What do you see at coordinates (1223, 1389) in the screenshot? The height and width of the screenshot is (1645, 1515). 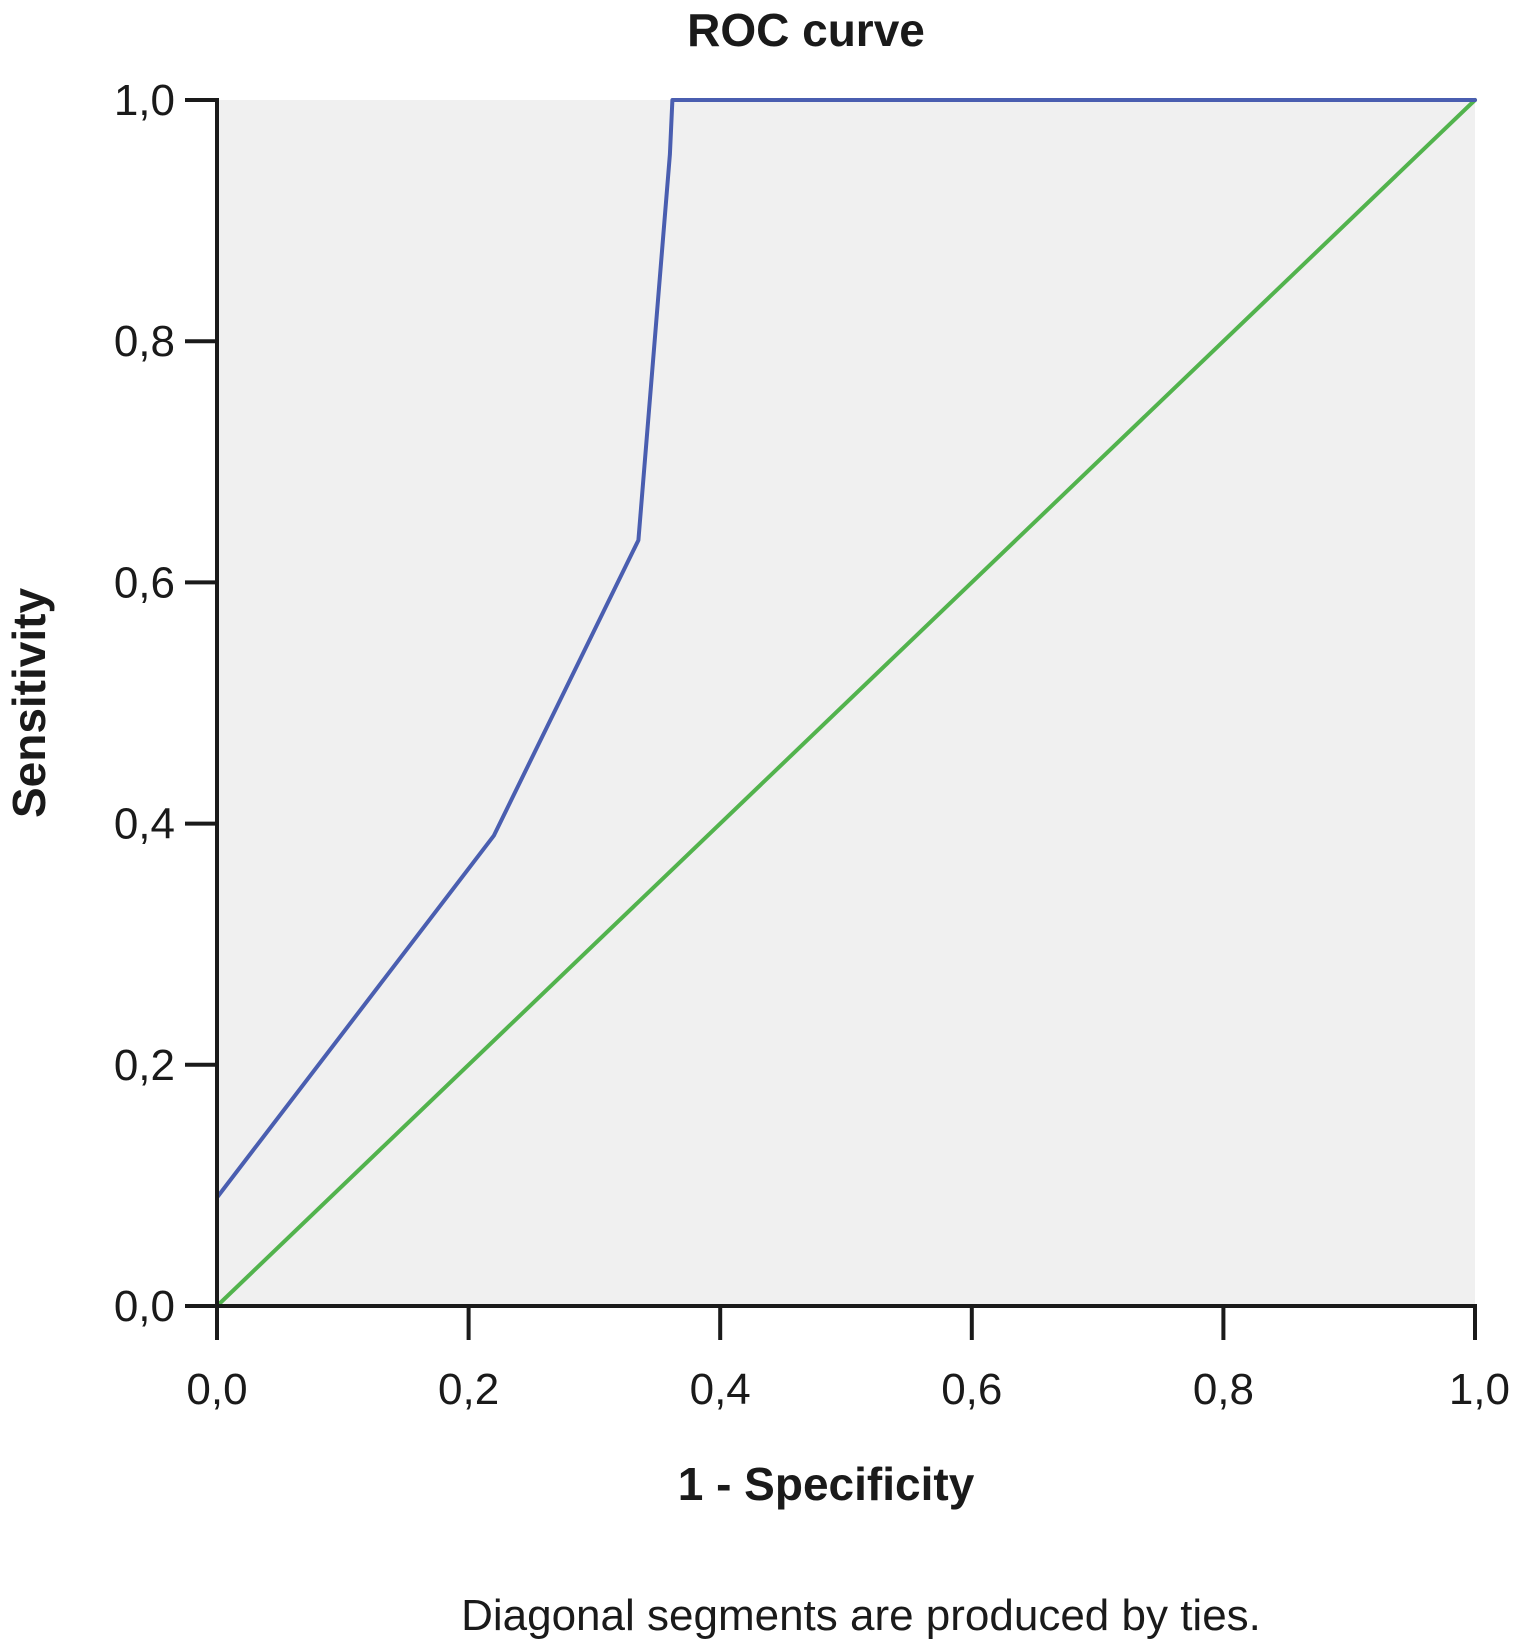 I see `x-tick-label: 0,8` at bounding box center [1223, 1389].